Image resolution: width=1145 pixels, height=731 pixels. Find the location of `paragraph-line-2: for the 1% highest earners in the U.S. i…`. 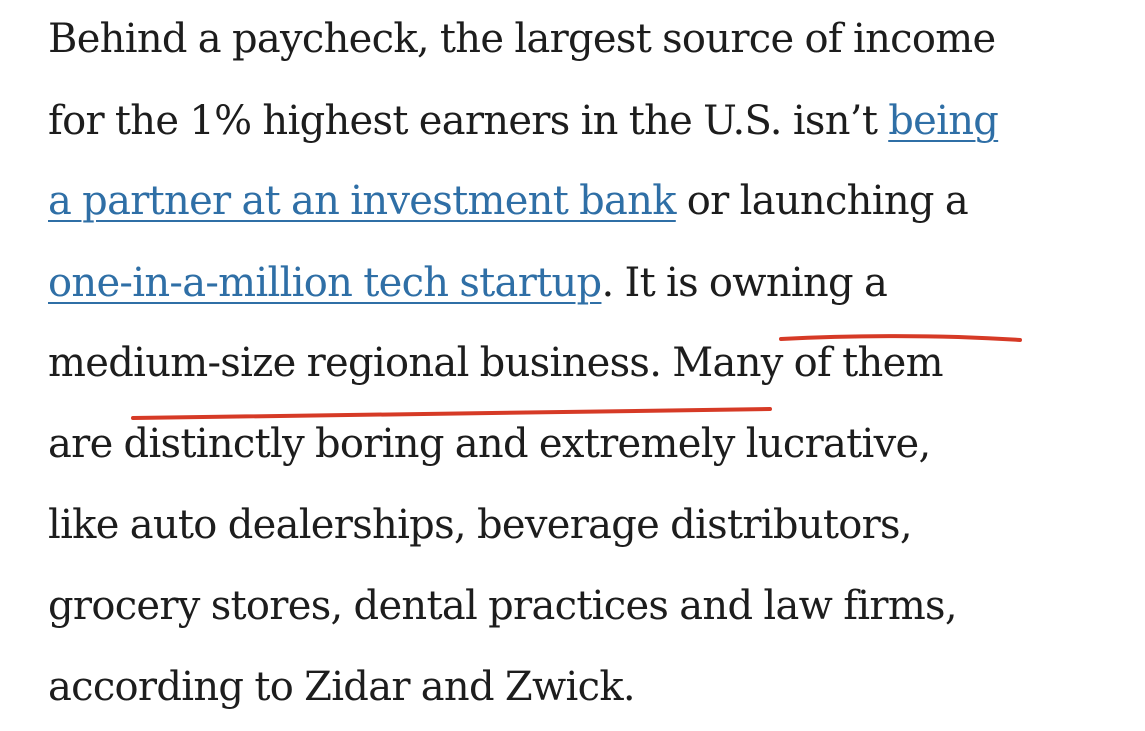

paragraph-line-2: for the 1% highest earners in the U.S. i… is located at coordinates (523, 121).